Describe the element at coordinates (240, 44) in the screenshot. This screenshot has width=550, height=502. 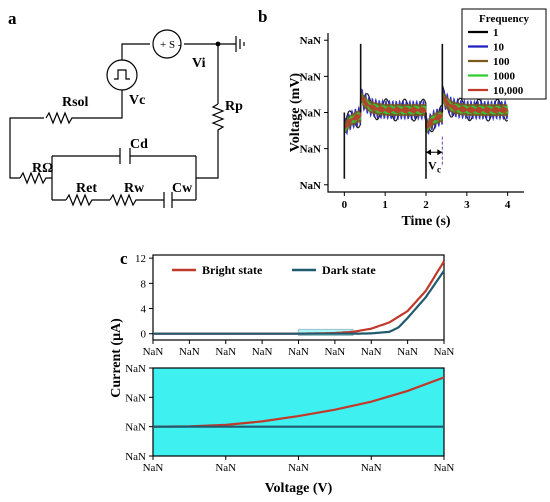
I see `ground-icon` at that location.